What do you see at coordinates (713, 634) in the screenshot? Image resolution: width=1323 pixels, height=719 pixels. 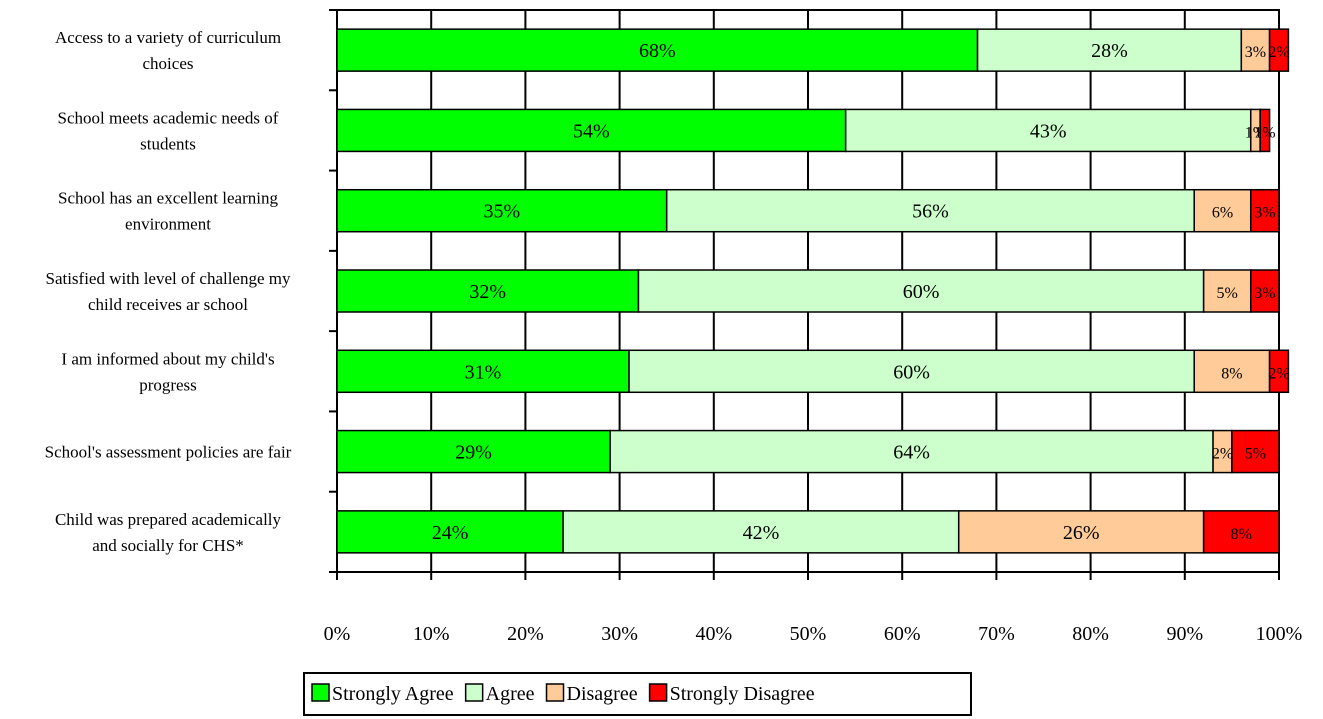 I see `x-tick-label: 40%` at bounding box center [713, 634].